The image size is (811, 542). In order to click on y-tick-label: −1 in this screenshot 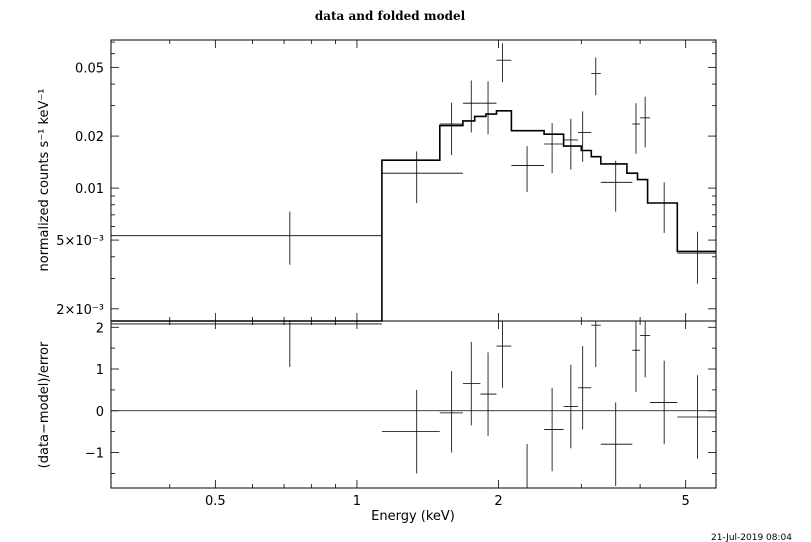, I will do `click(94, 454)`.